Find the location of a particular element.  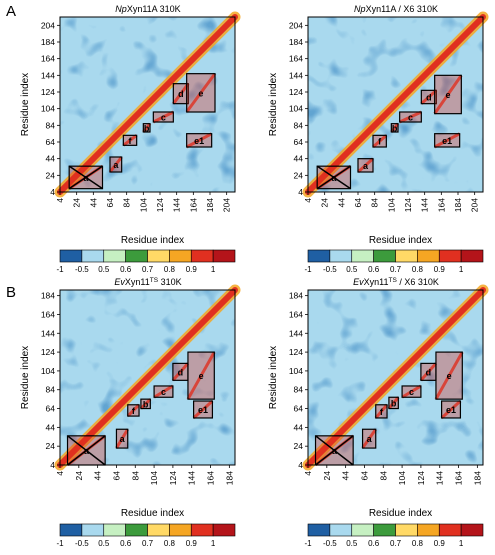

y-tick-label: 204 is located at coordinates (48, 25).